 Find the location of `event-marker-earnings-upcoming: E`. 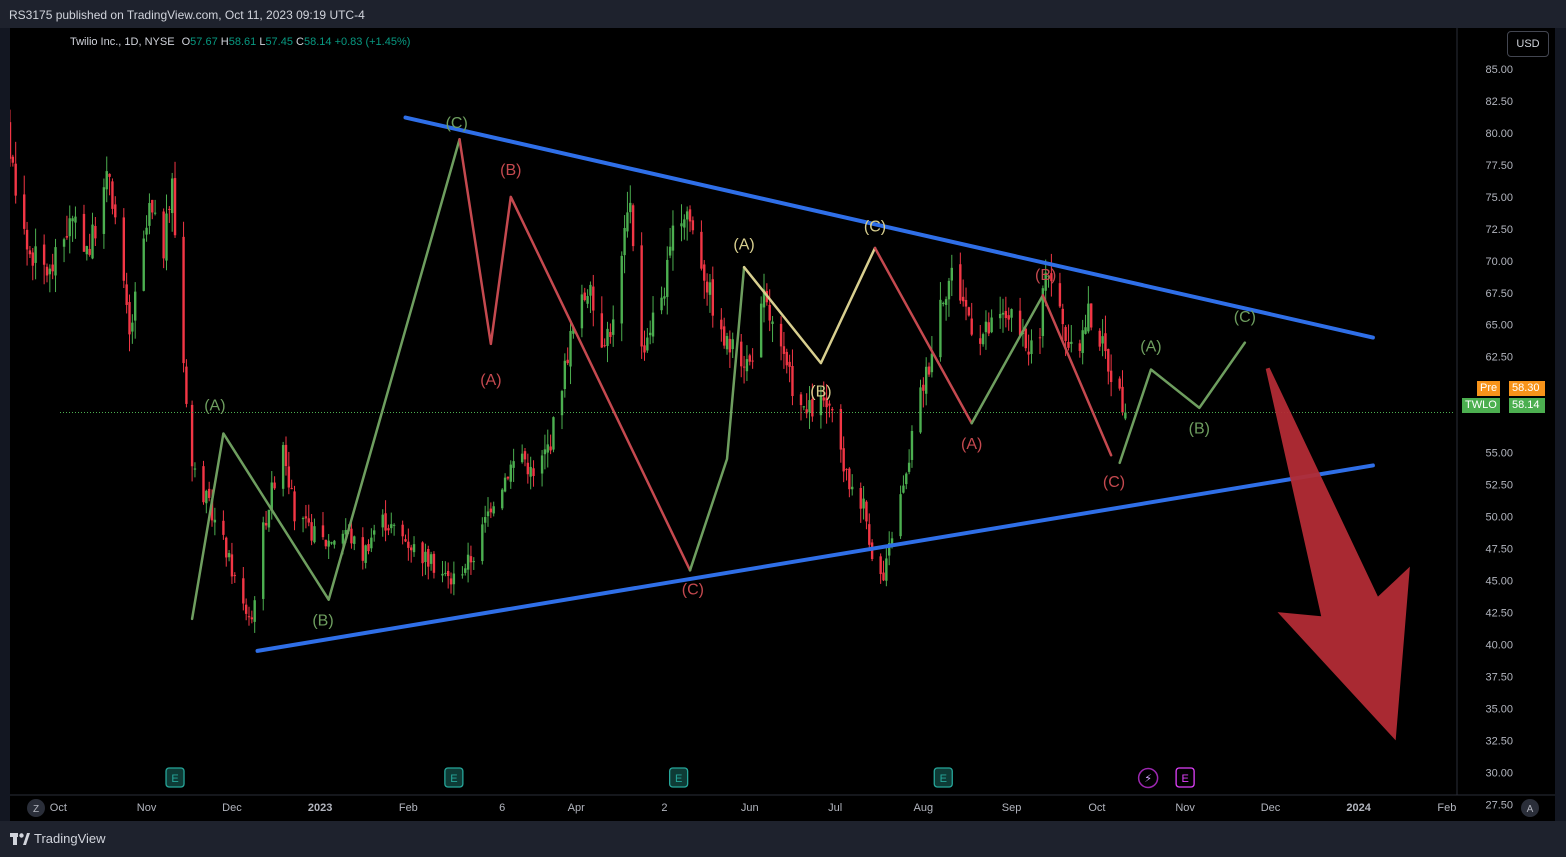

event-marker-earnings-upcoming: E is located at coordinates (1185, 777).